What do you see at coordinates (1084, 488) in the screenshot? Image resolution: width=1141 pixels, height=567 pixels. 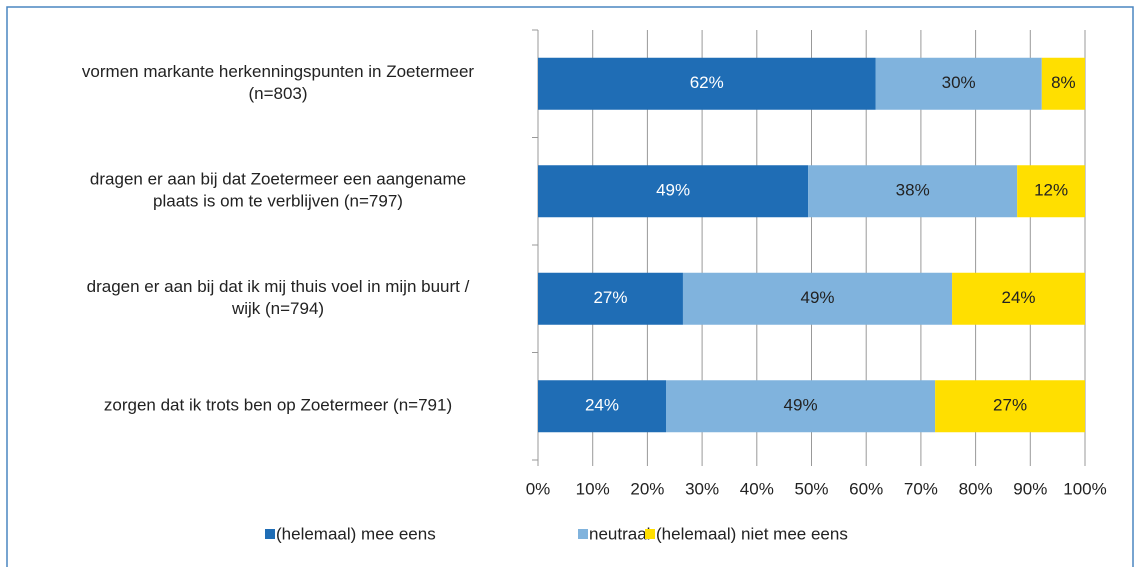 I see `x-tick-label: 100%` at bounding box center [1084, 488].